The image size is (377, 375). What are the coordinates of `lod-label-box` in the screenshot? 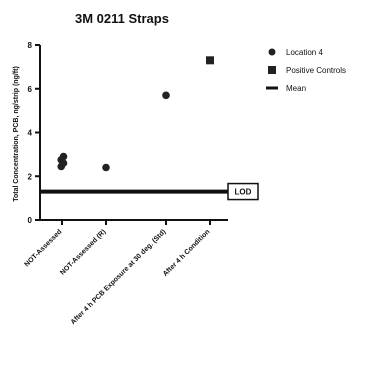 It's located at (243, 191).